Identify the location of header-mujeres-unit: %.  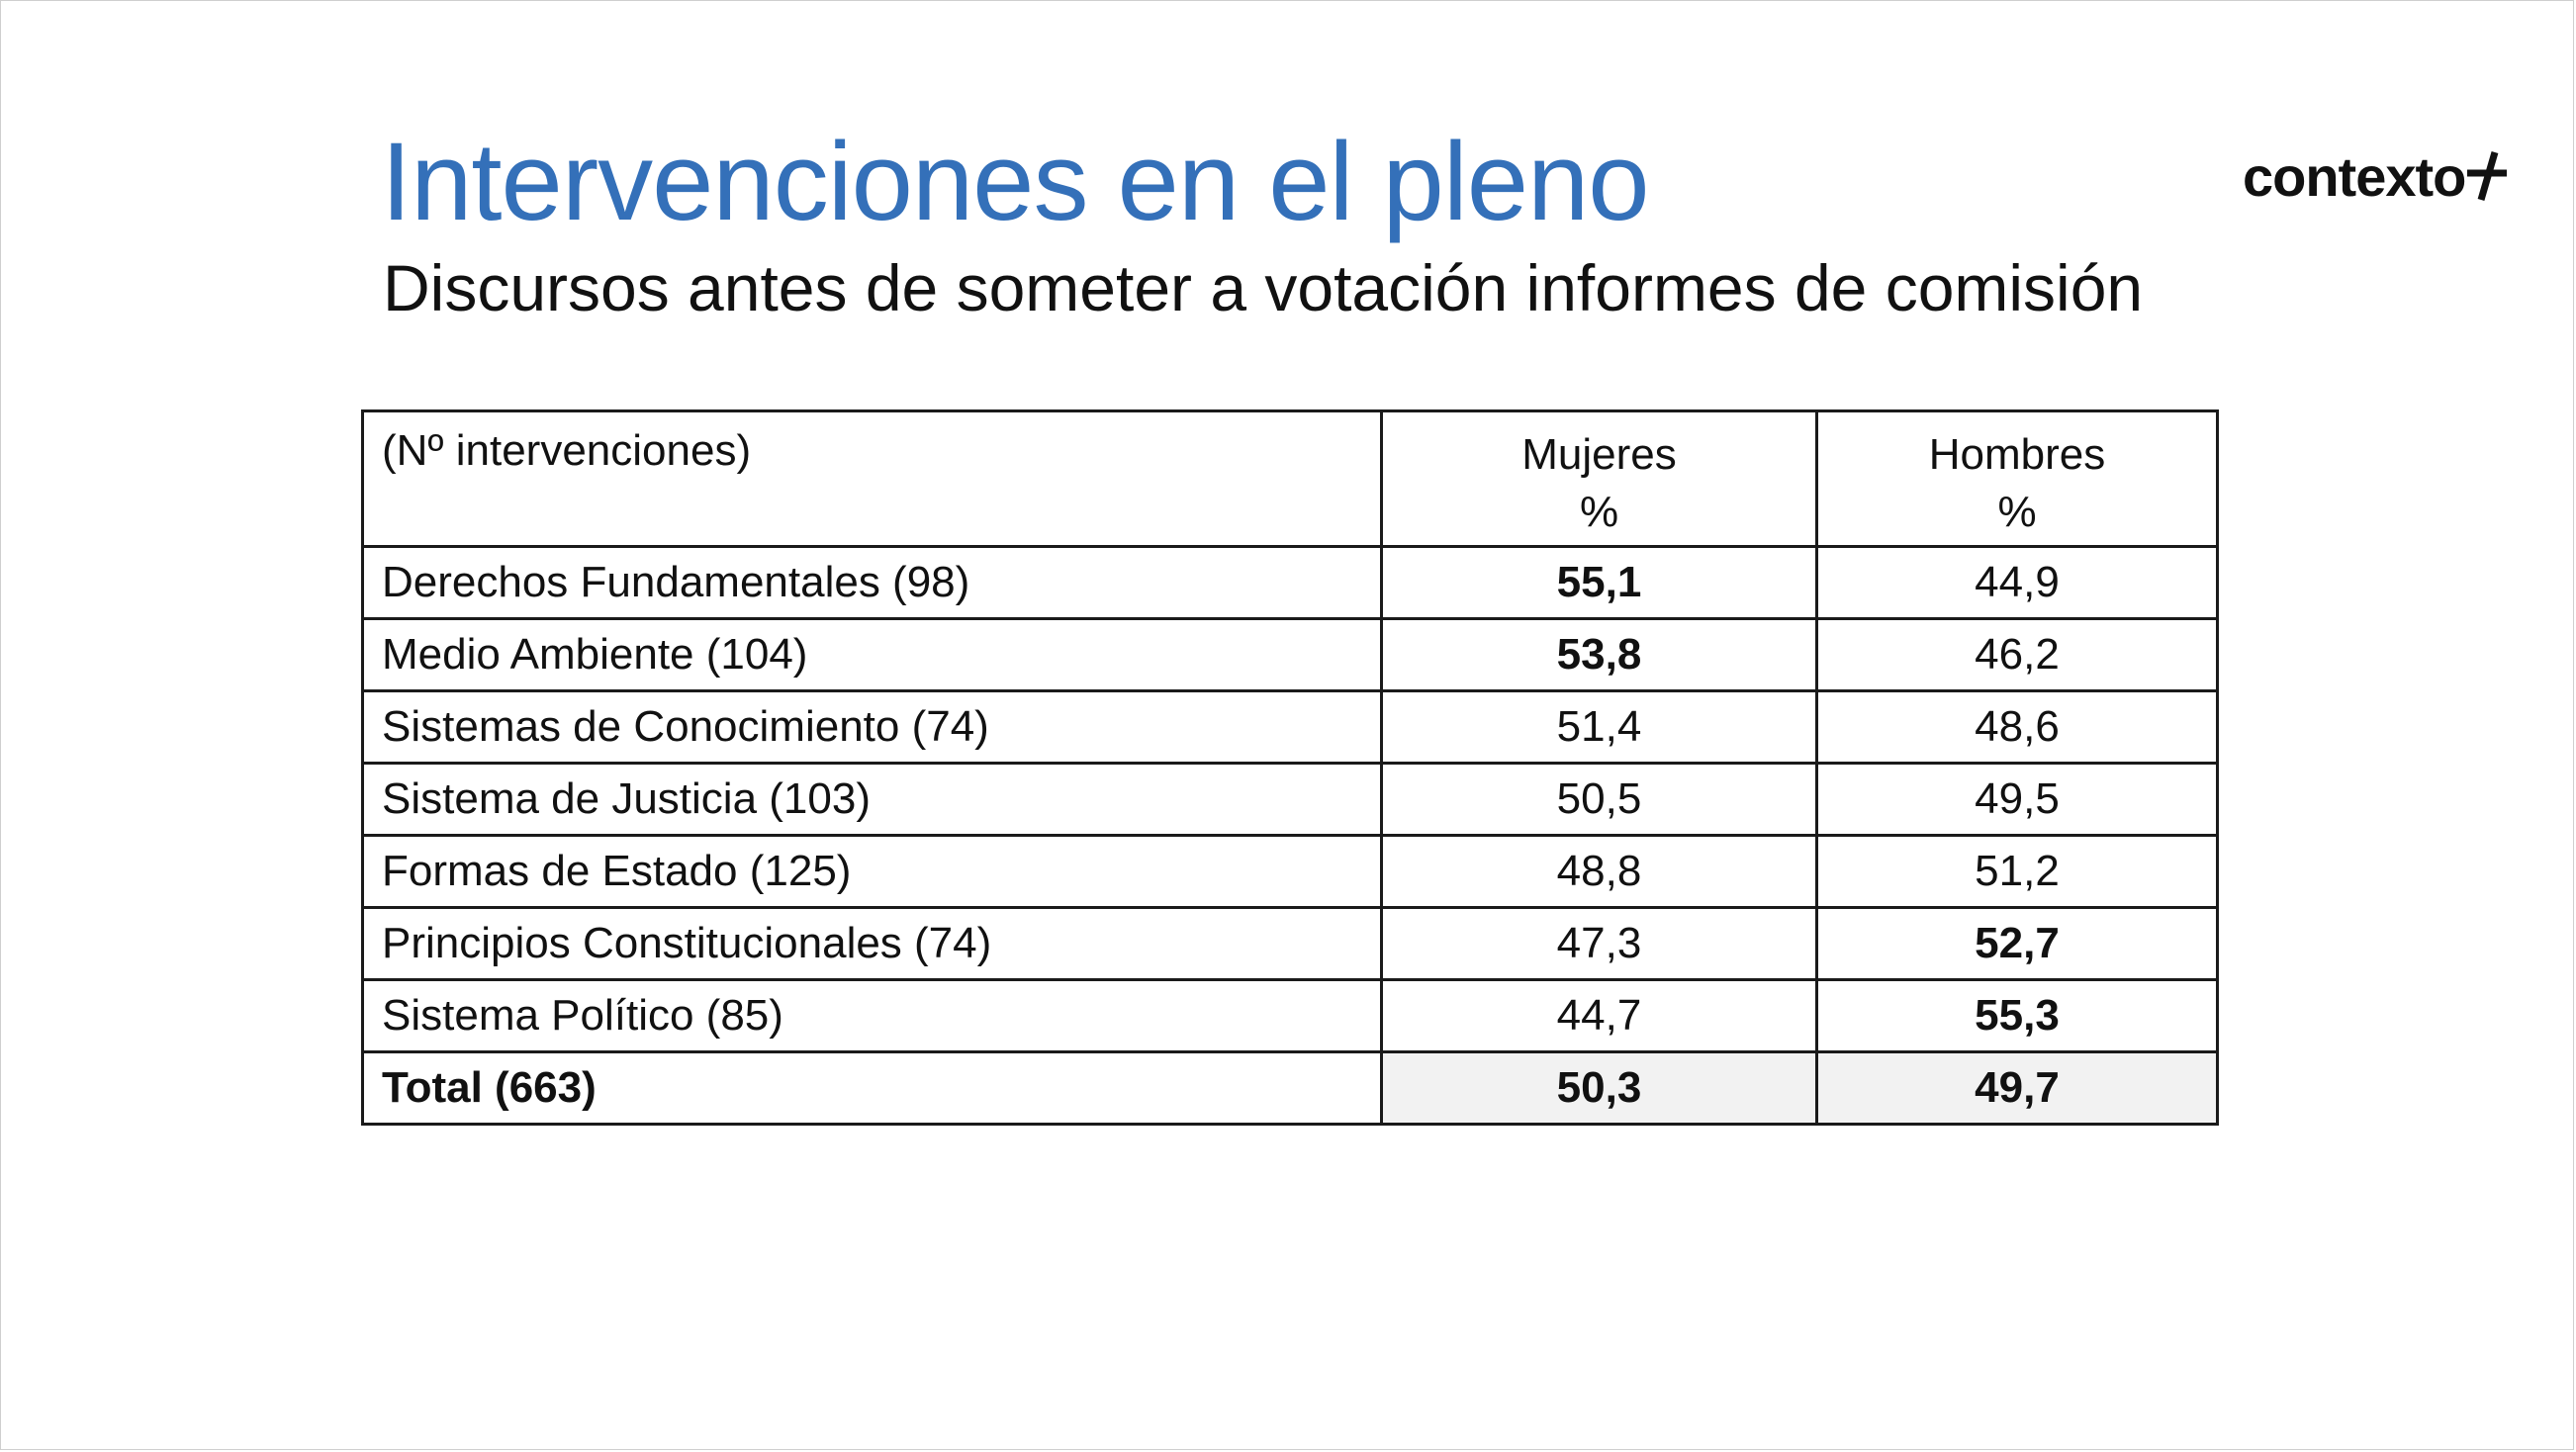
(1599, 512).